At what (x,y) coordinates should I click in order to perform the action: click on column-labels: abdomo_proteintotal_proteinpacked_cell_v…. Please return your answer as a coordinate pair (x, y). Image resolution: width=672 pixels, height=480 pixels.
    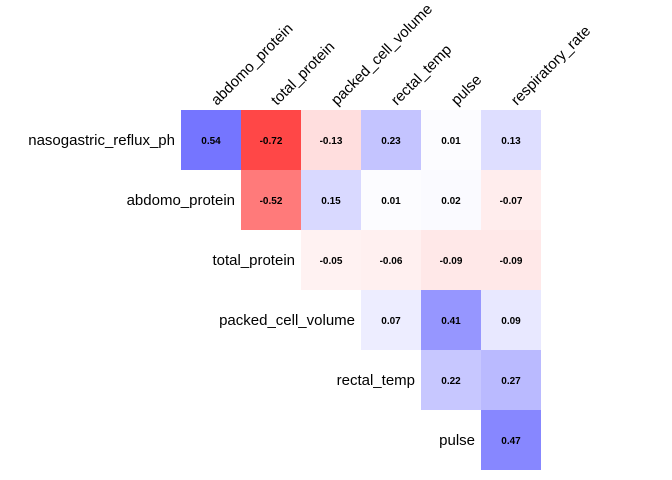
    Looking at the image, I should click on (401, 55).